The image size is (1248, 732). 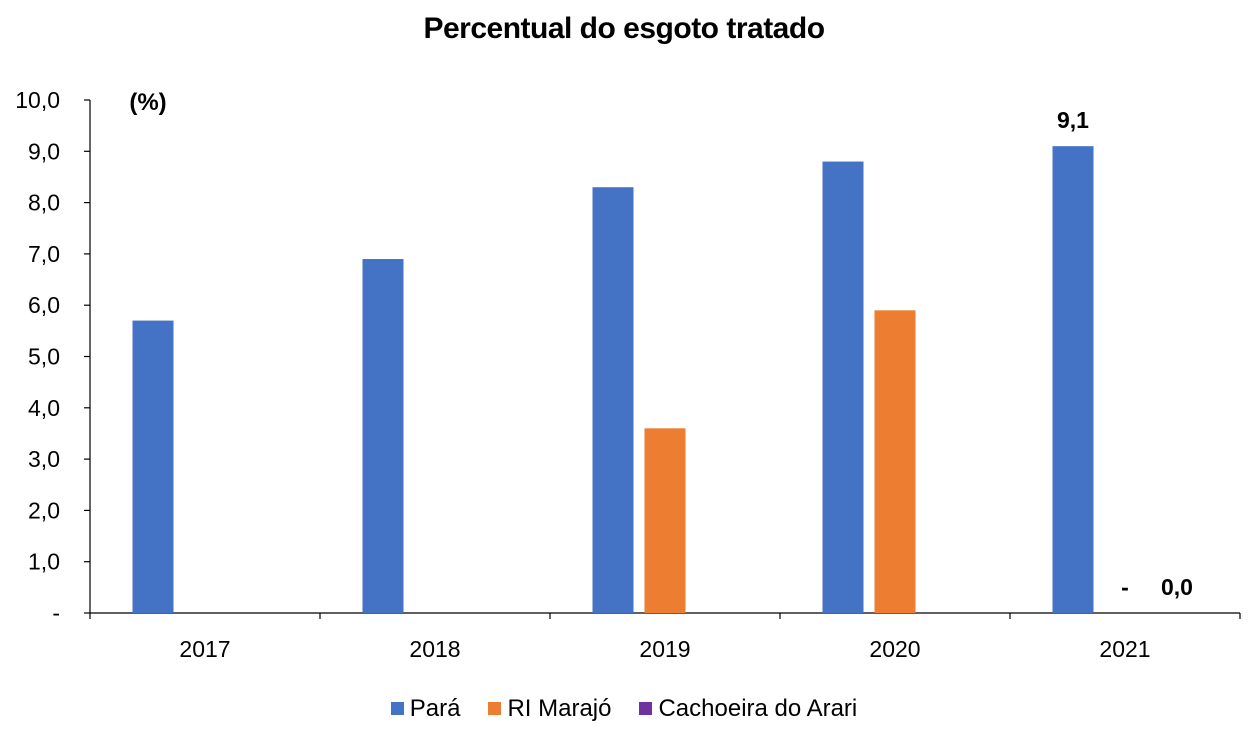 What do you see at coordinates (44, 408) in the screenshot?
I see `y-tick-label: 4,0` at bounding box center [44, 408].